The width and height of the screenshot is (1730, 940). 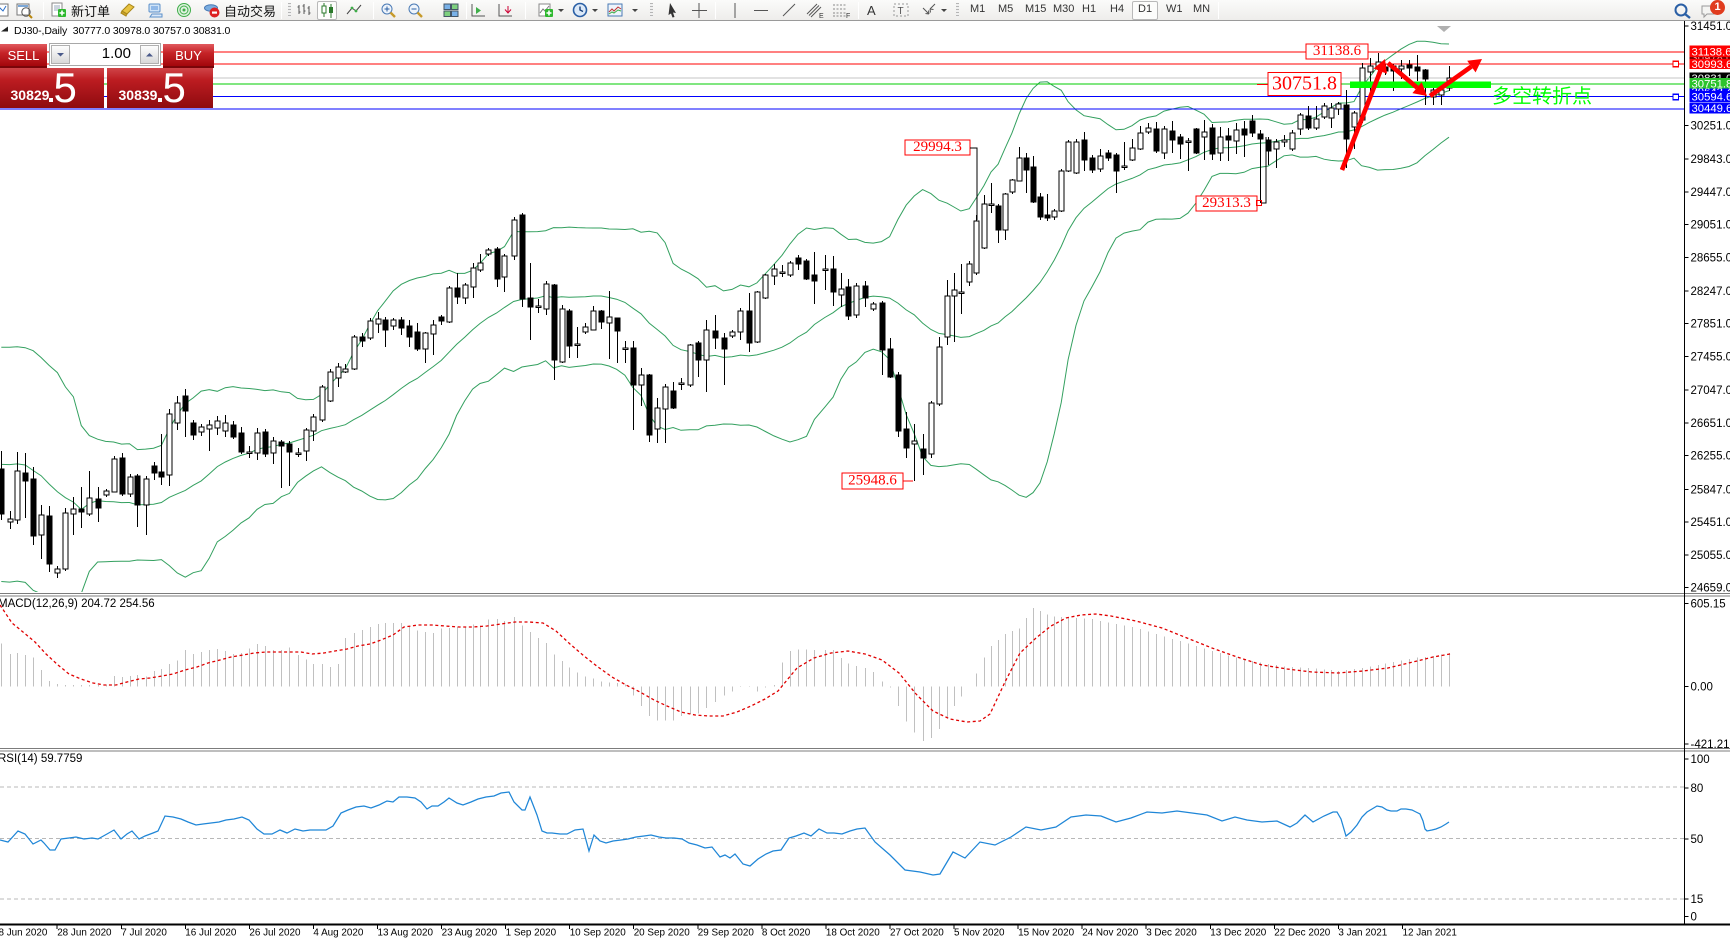 I want to click on svg-text: 26 Jul 2020, so click(x=275, y=933).